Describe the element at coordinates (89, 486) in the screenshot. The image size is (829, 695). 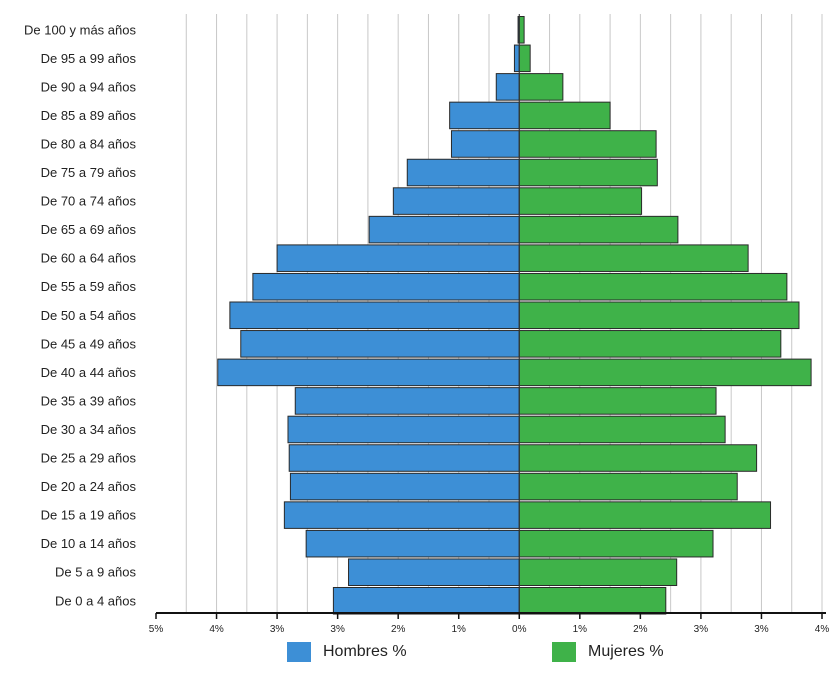
I see `category-label: De 20 a 24 años` at that location.